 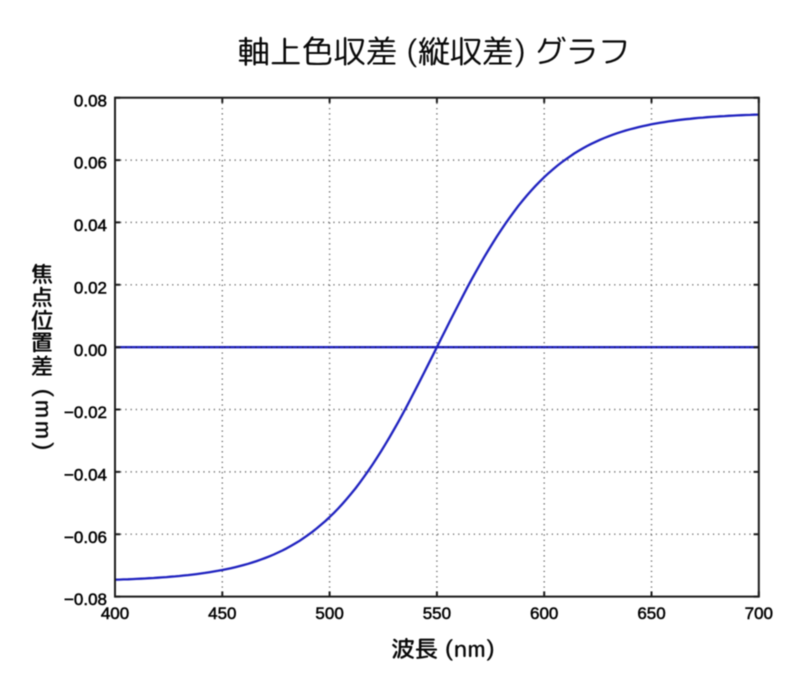 What do you see at coordinates (437, 613) in the screenshot?
I see `svg-text: 550` at bounding box center [437, 613].